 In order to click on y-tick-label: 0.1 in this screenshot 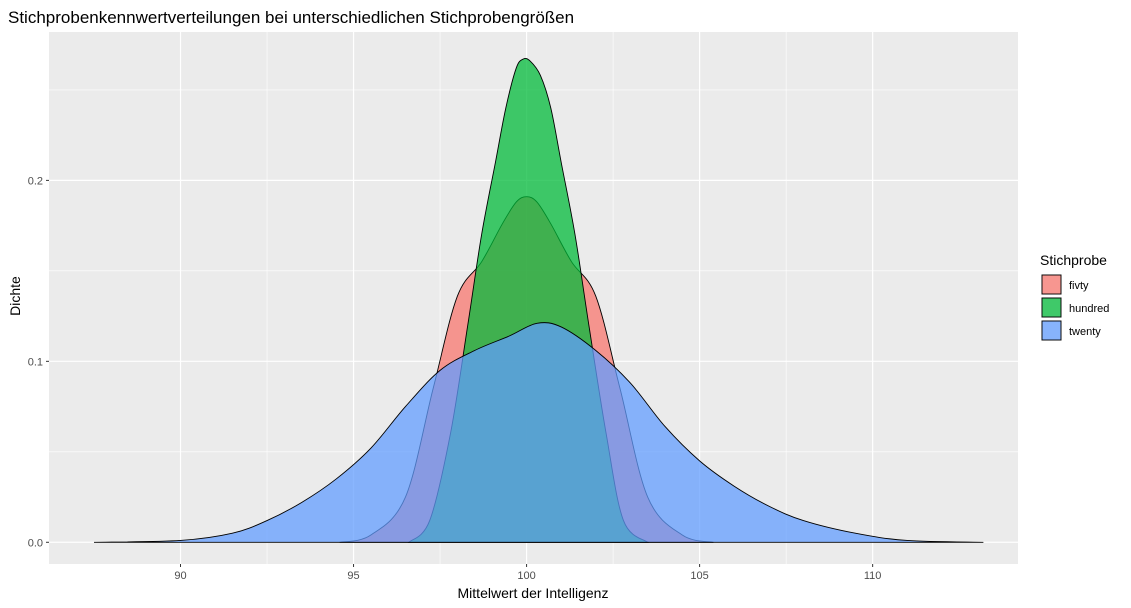, I will do `click(35, 362)`.